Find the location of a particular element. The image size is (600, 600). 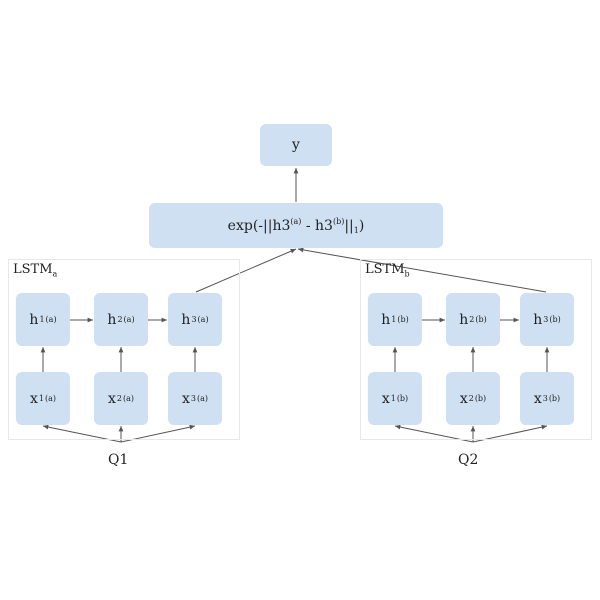

node-h3b: h 3 (b) is located at coordinates (547, 319).